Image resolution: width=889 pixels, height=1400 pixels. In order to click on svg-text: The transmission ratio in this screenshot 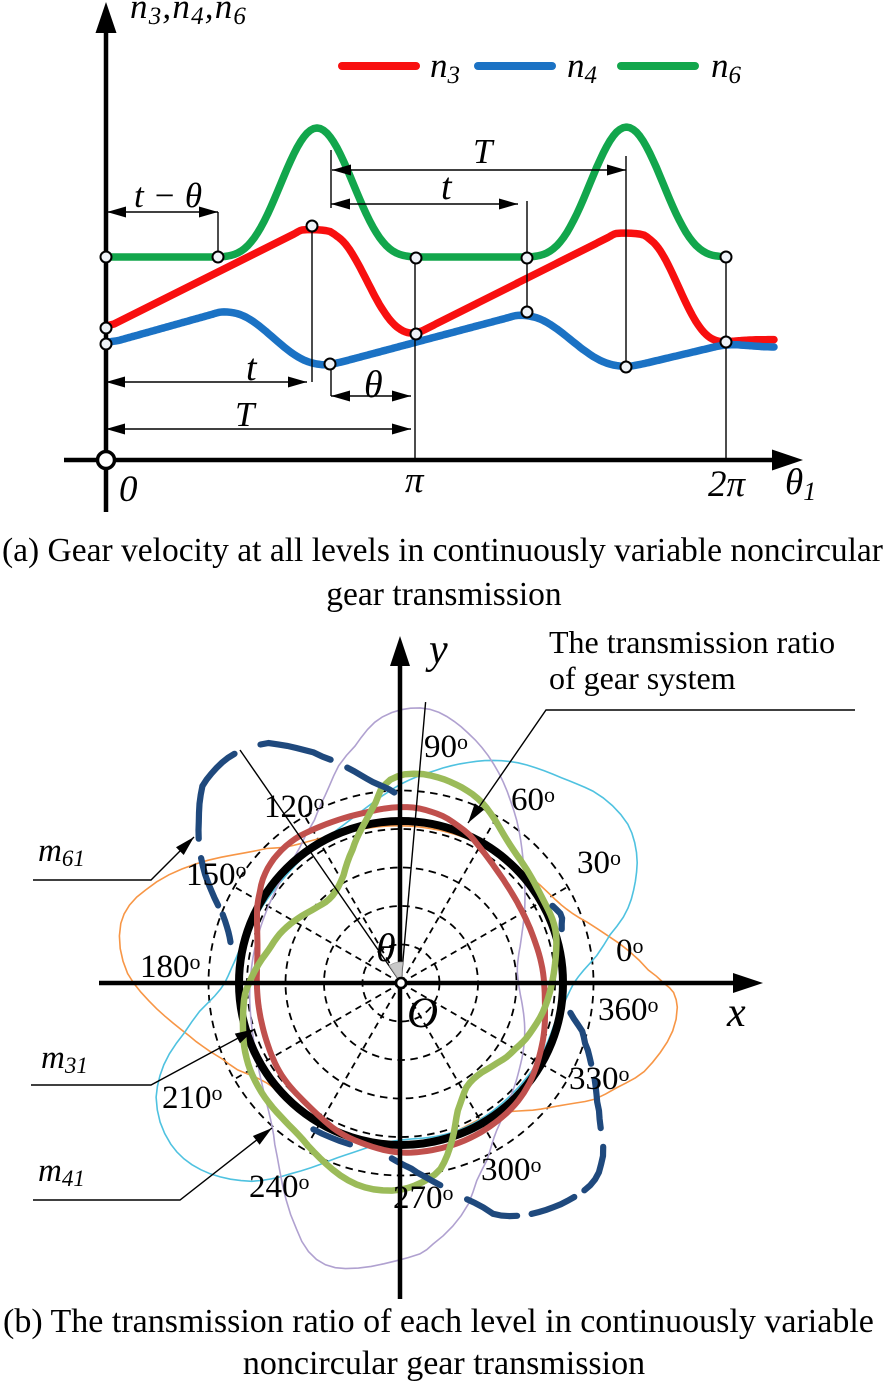, I will do `click(692, 642)`.